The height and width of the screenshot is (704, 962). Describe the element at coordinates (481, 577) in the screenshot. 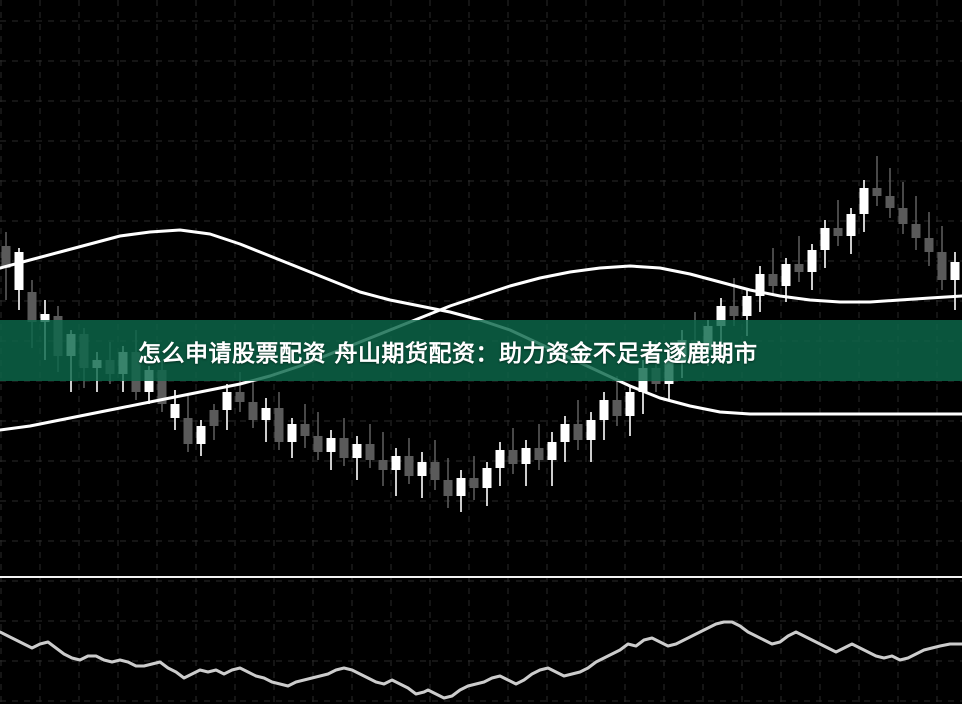

I see `panel-separator` at that location.